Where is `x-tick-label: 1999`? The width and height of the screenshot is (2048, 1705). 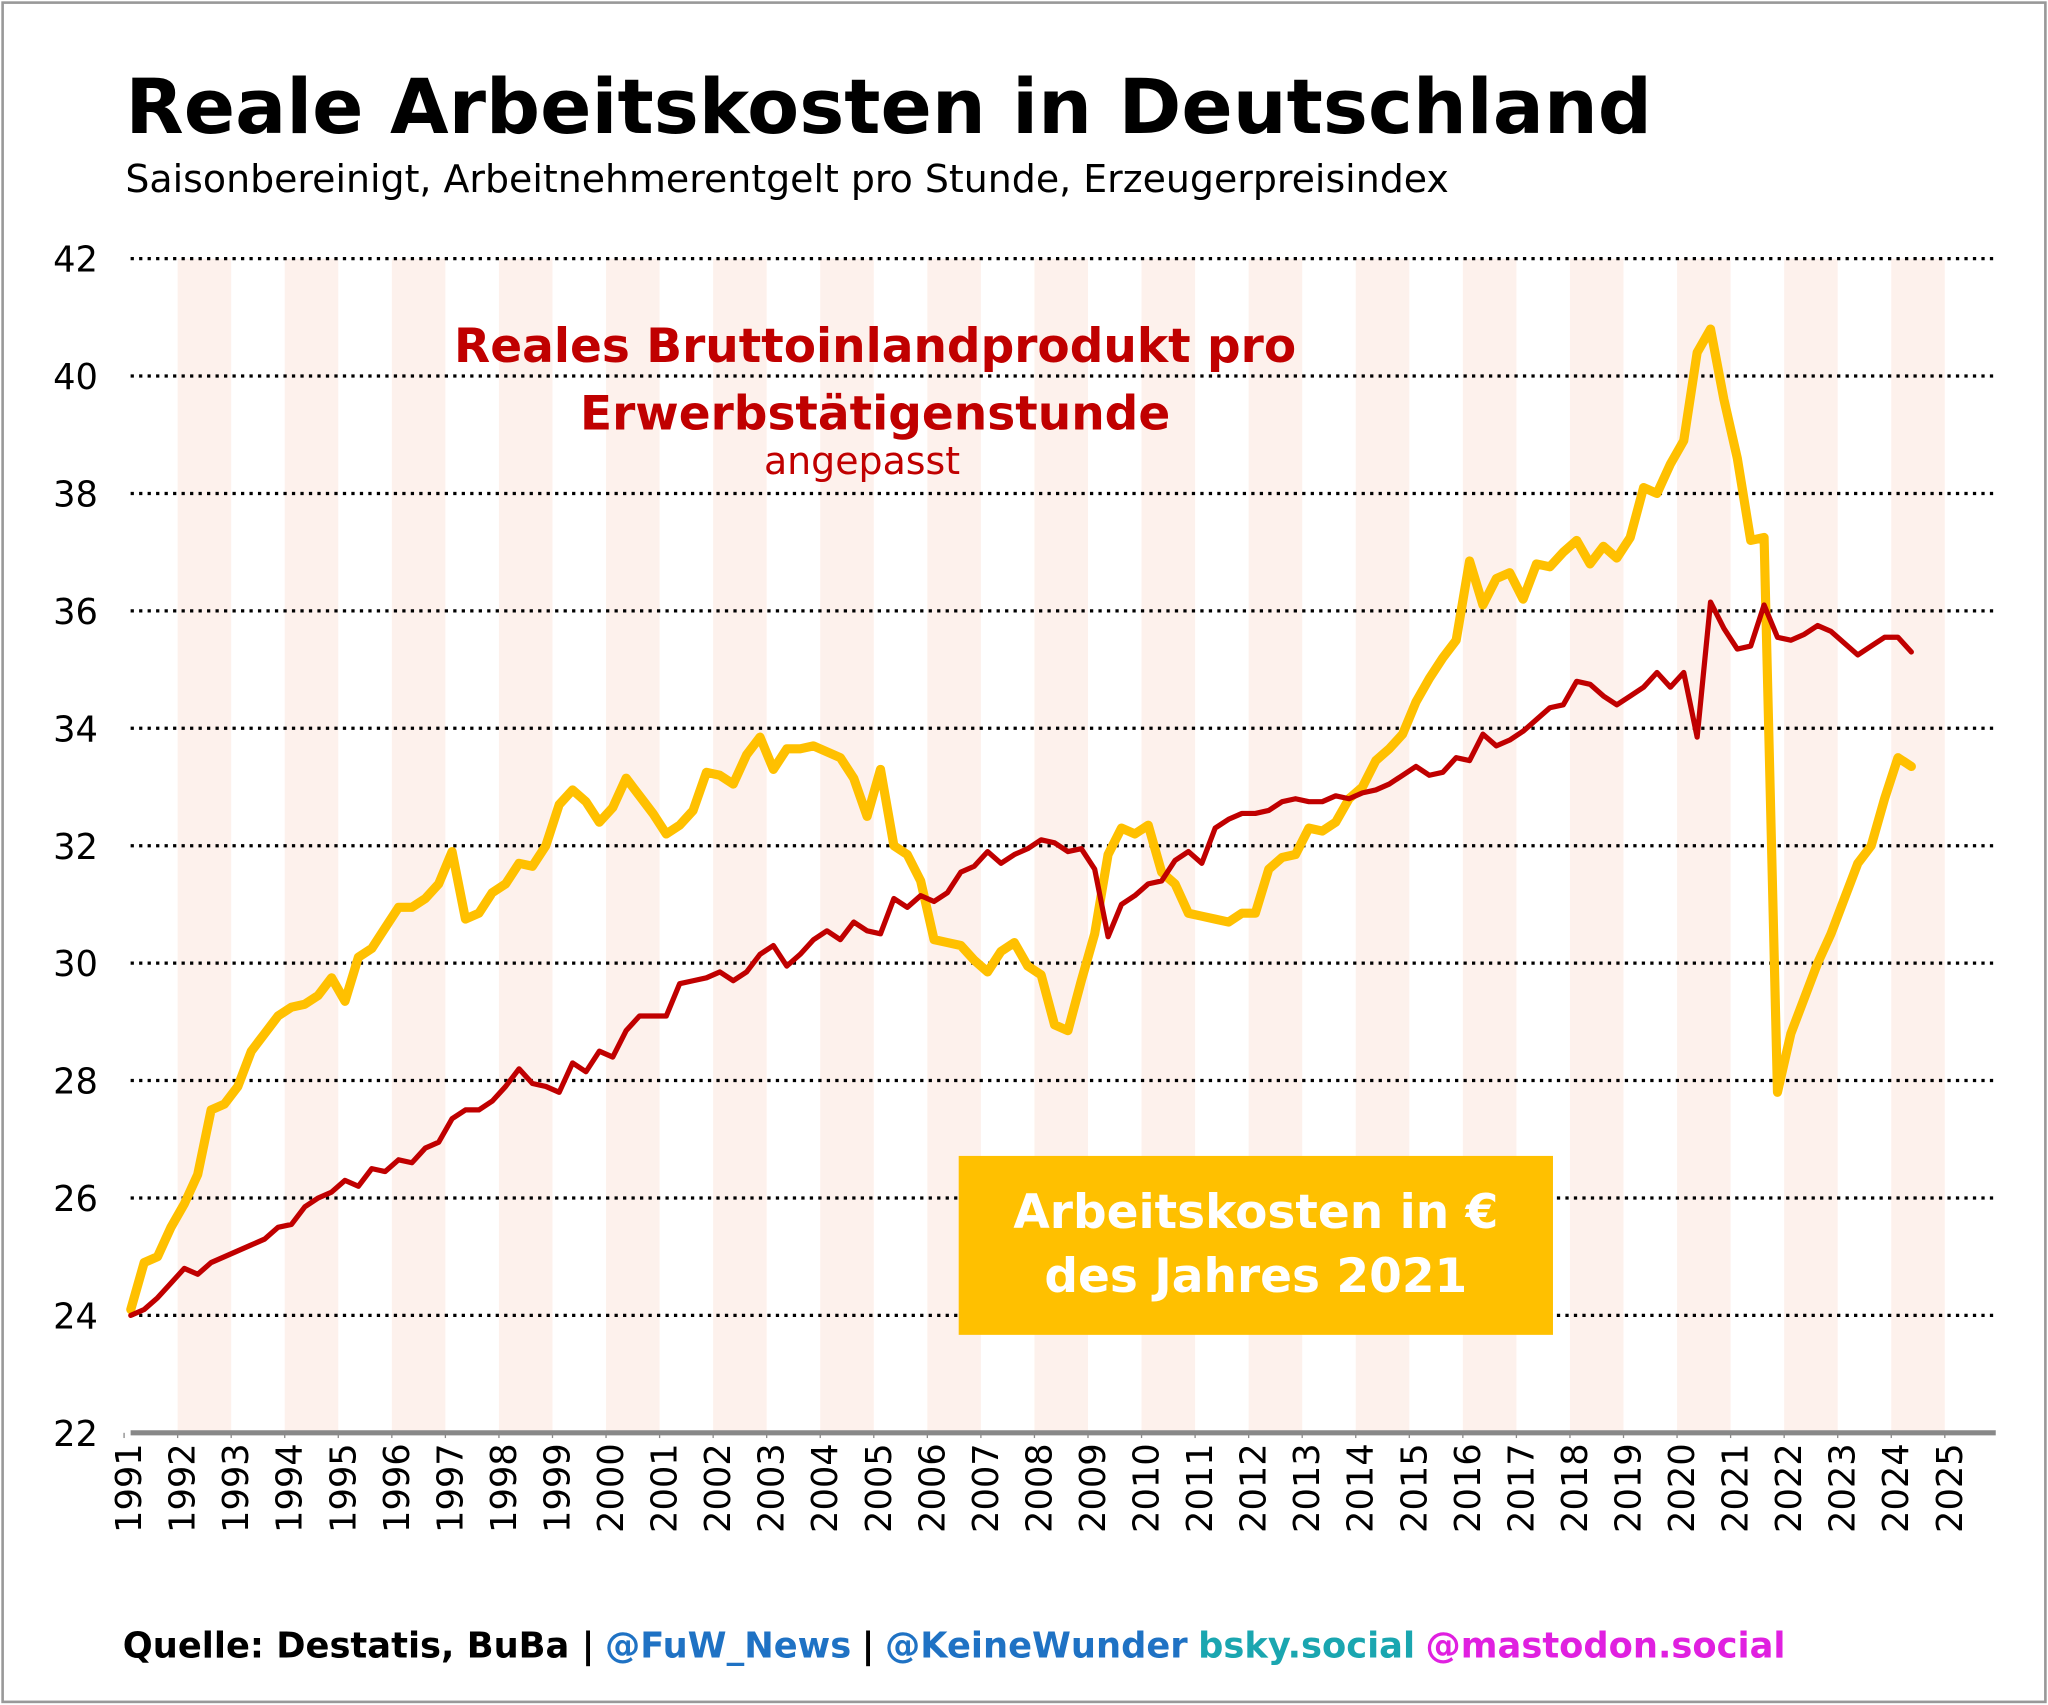
x-tick-label: 1999 is located at coordinates (557, 1488).